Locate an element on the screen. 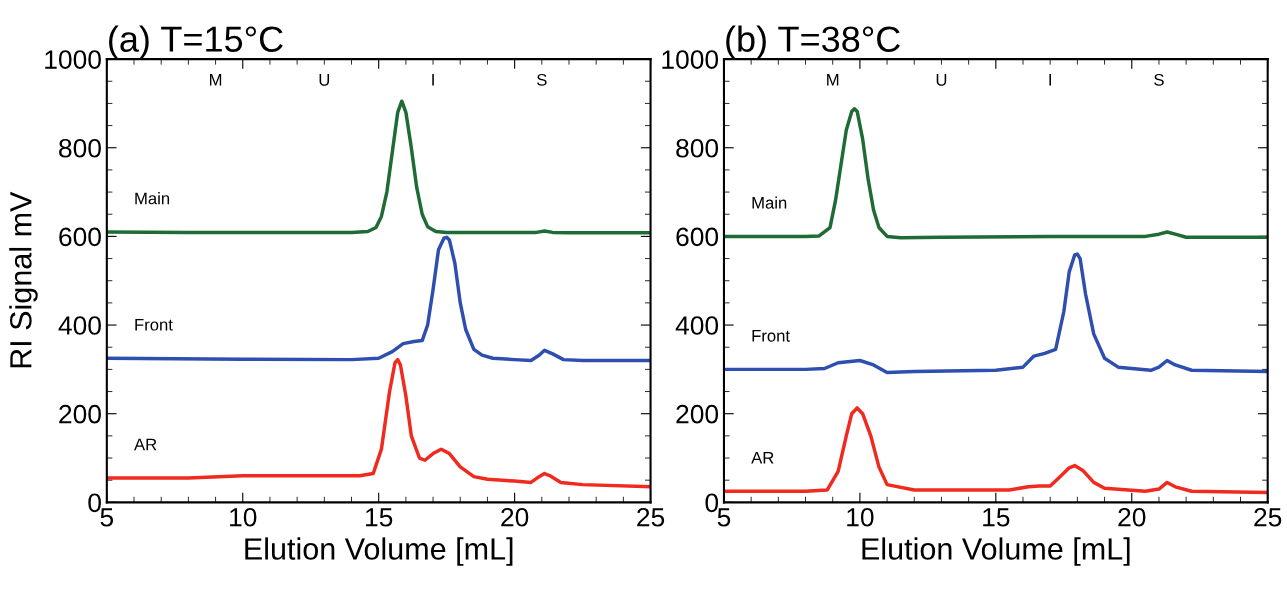 The width and height of the screenshot is (1287, 591). chart-title: (b) T=38°C is located at coordinates (813, 42).